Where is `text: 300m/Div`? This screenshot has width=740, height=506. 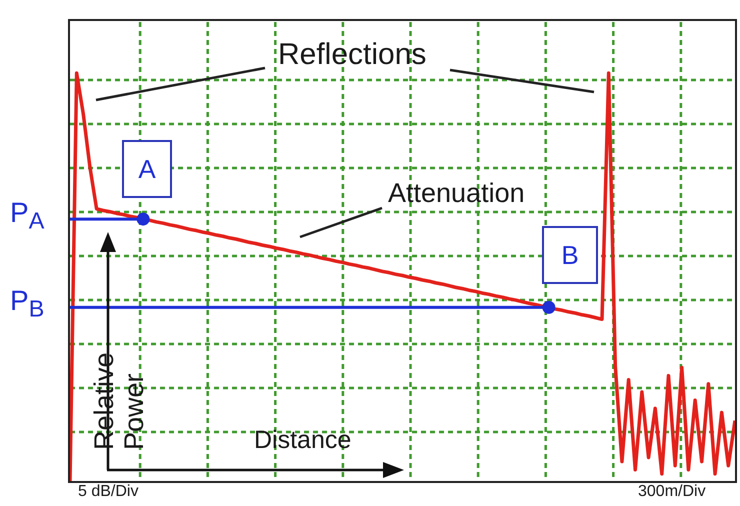
text: 300m/Div is located at coordinates (672, 491).